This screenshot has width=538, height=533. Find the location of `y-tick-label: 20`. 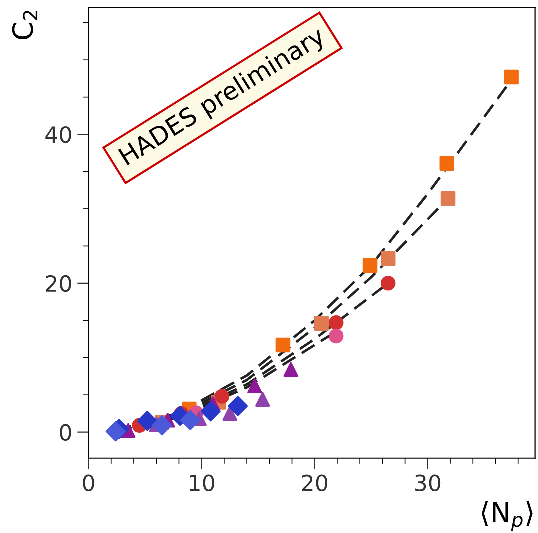

y-tick-label: 20 is located at coordinates (59, 283).